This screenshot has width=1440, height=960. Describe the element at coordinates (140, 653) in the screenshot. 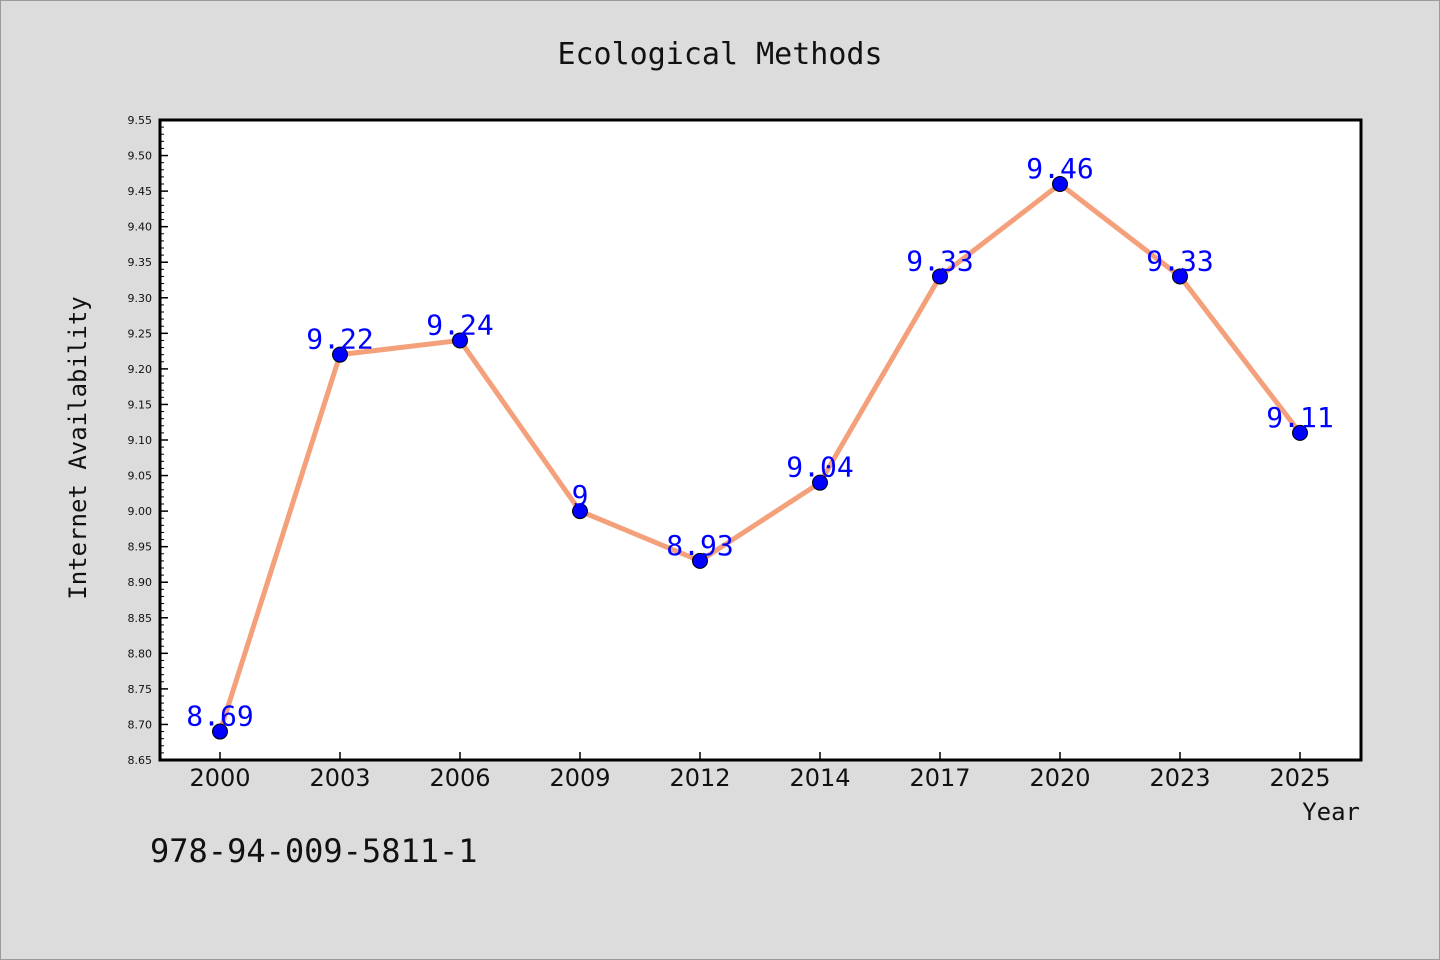

I see `y-tick-label: 8.80` at that location.